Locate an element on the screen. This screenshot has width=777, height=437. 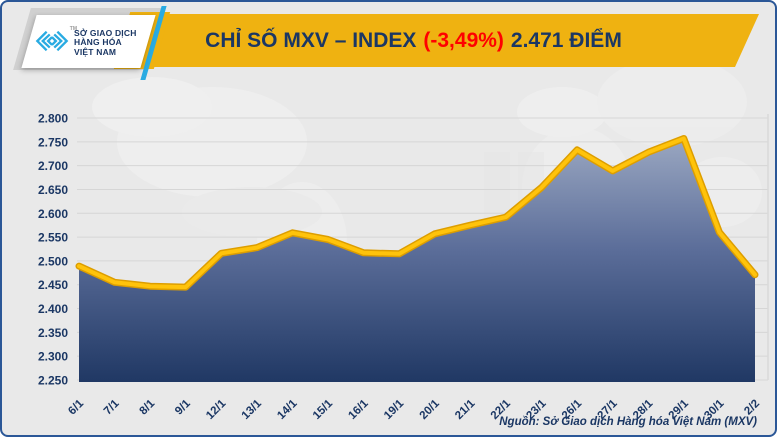
svg-text: 2.750 is located at coordinates (53, 142).